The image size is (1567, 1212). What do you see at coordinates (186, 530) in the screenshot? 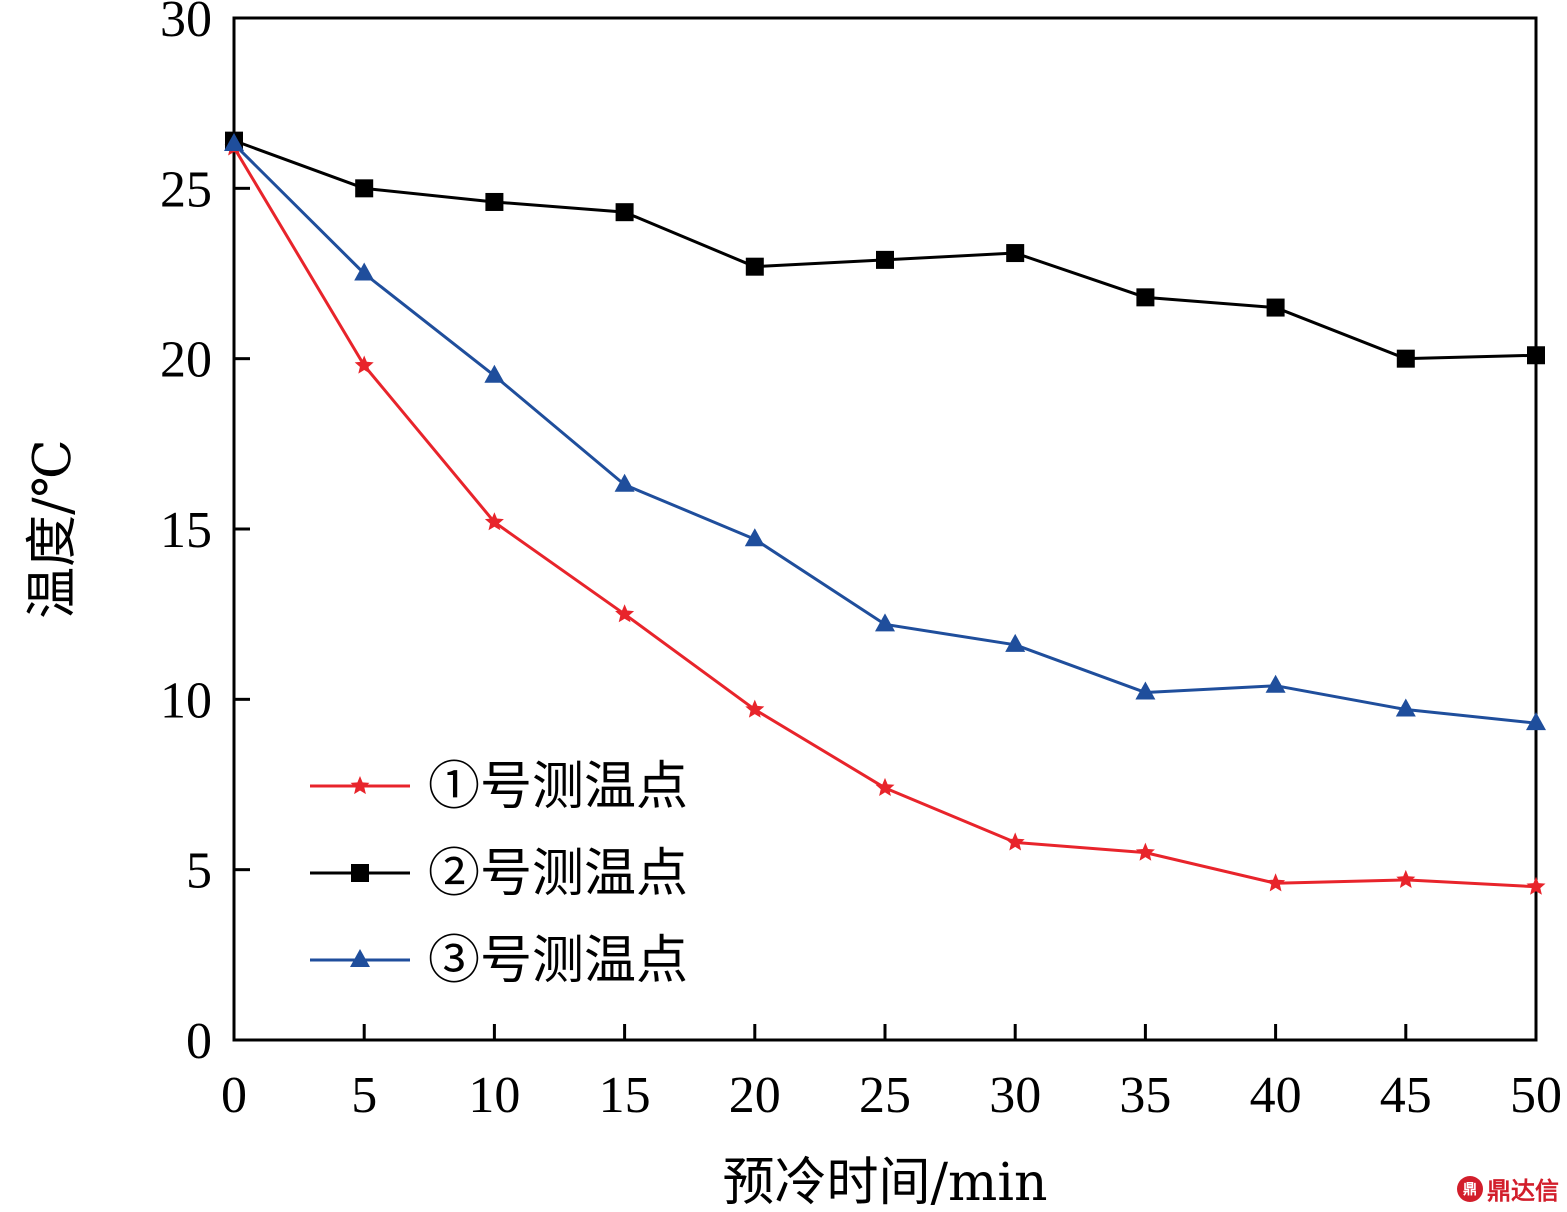
I see `y-tick-label: 15` at bounding box center [186, 530].